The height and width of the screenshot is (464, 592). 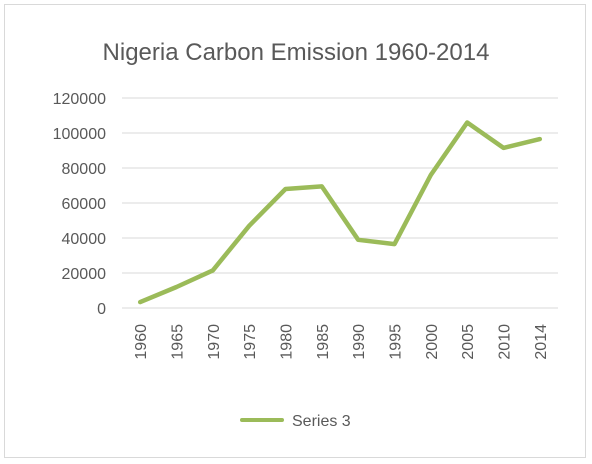 What do you see at coordinates (541, 342) in the screenshot?
I see `x-tick-label: 2014` at bounding box center [541, 342].